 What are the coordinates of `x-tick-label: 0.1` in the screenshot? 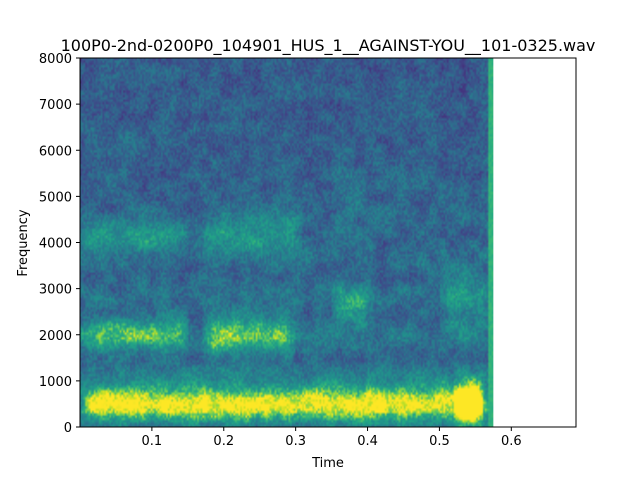 It's located at (152, 441).